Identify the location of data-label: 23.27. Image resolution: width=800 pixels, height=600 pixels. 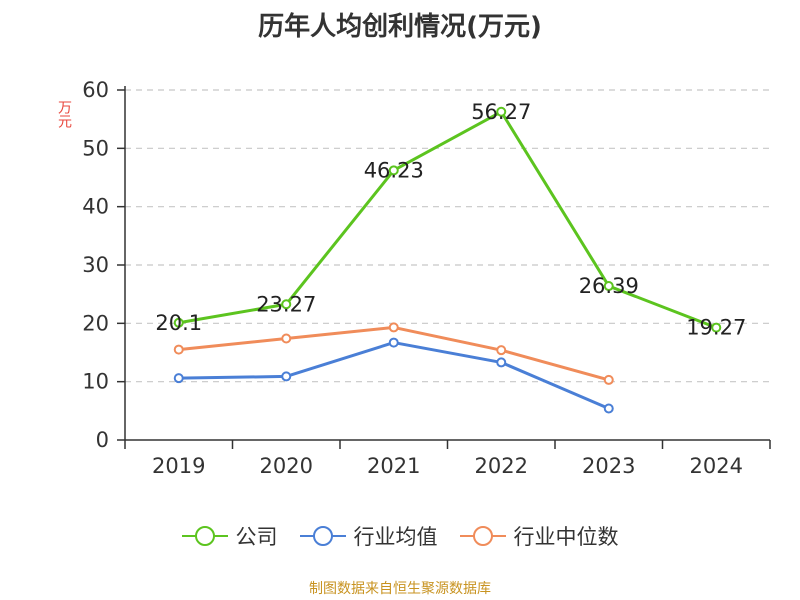
(286, 304).